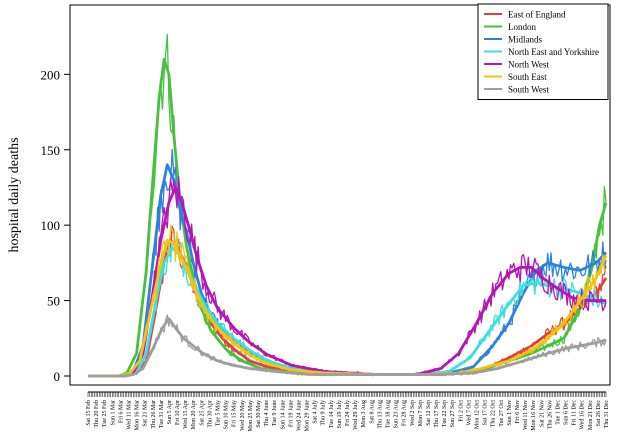 This screenshot has width=626, height=444. Describe the element at coordinates (113, 412) in the screenshot. I see `x-tick-label: Sun 1 Mar` at that location.